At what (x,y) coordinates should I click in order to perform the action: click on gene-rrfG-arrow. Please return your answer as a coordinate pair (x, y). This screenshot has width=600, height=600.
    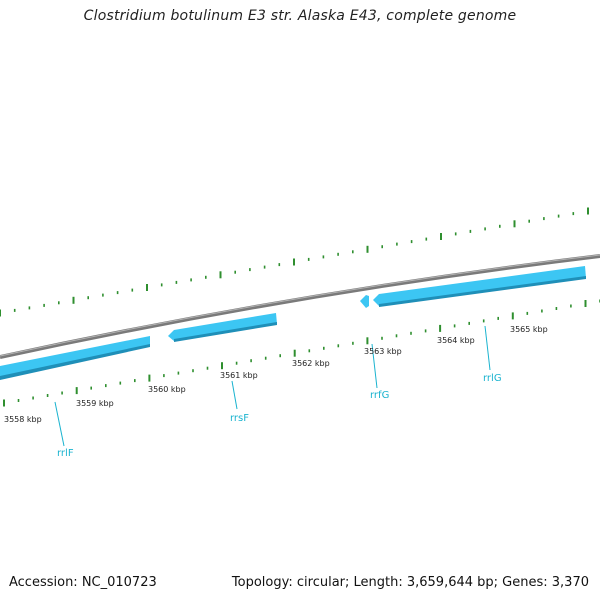
    Looking at the image, I should click on (364, 301).